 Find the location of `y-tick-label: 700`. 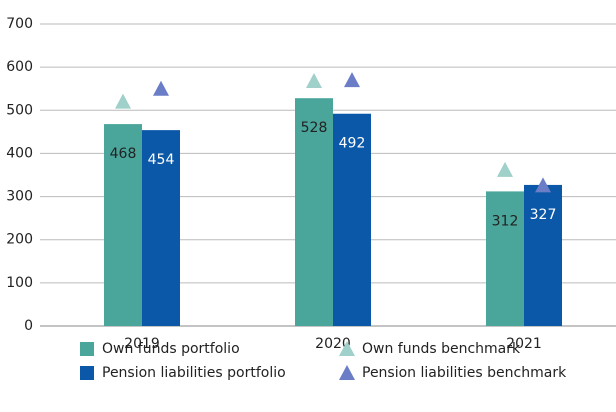

y-tick-label: 700 is located at coordinates (19, 24).